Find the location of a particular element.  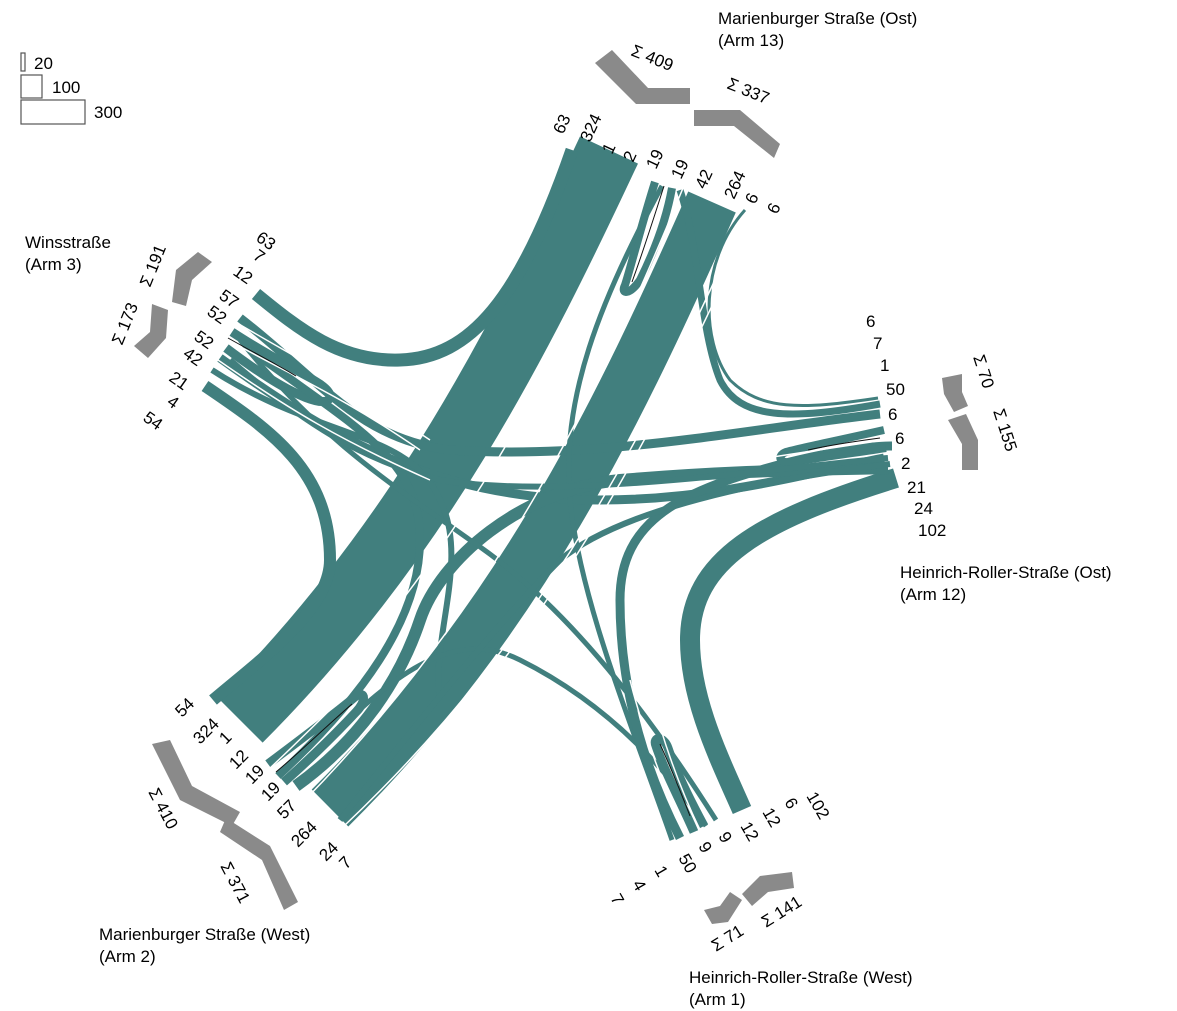

legend-label-100: 100 is located at coordinates (66, 87).